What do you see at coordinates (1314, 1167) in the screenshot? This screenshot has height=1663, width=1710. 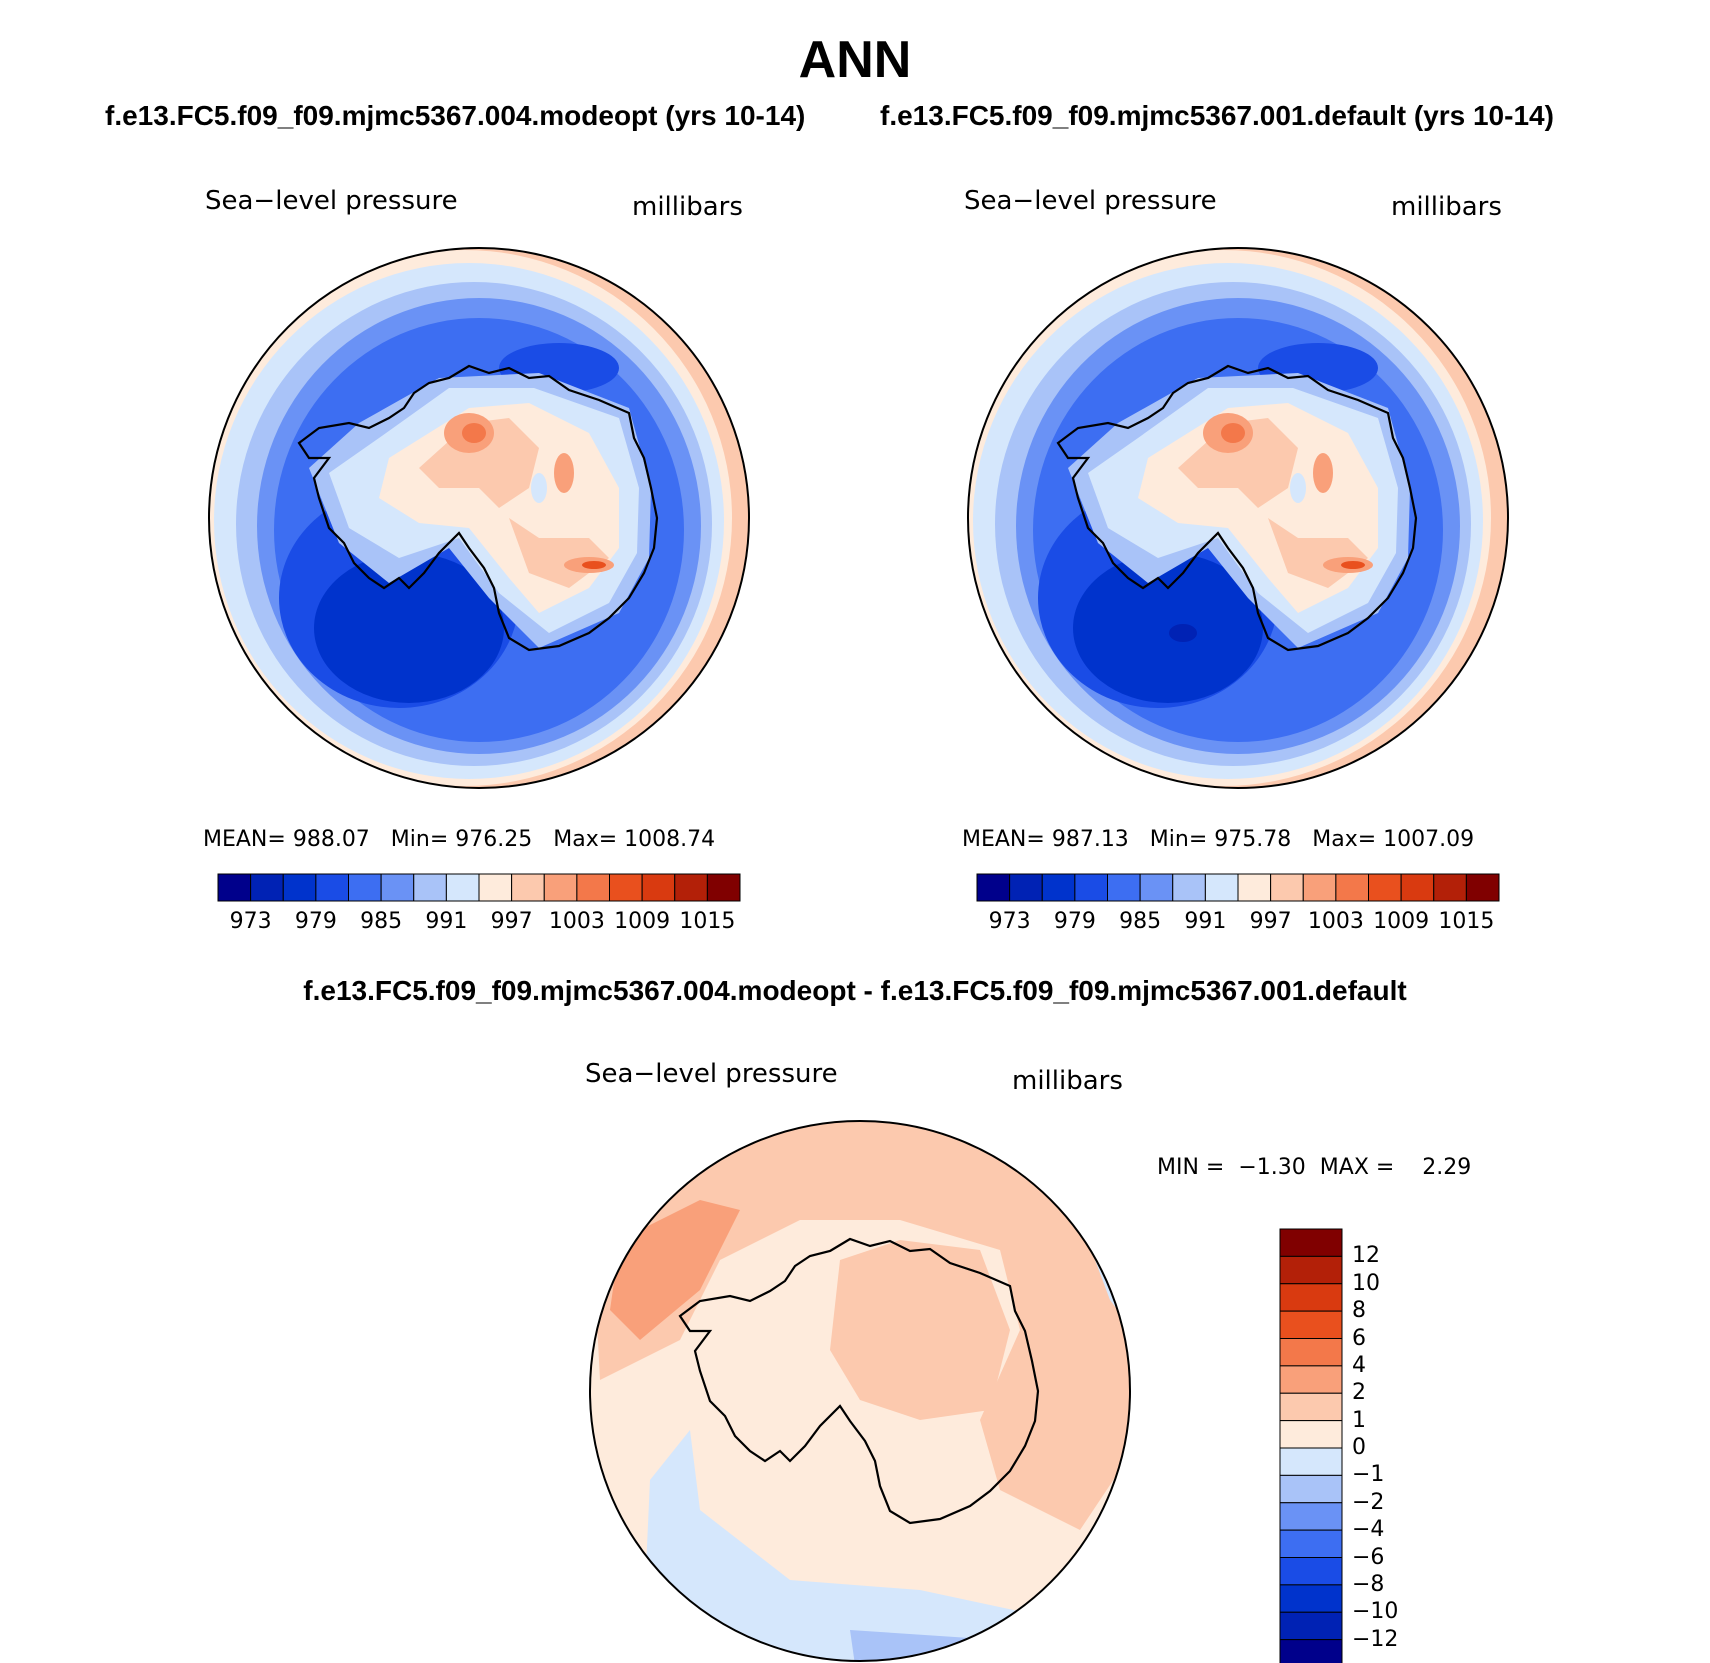 I see `panel3-stats: MIN = −1.30 MAX = 2.29` at bounding box center [1314, 1167].